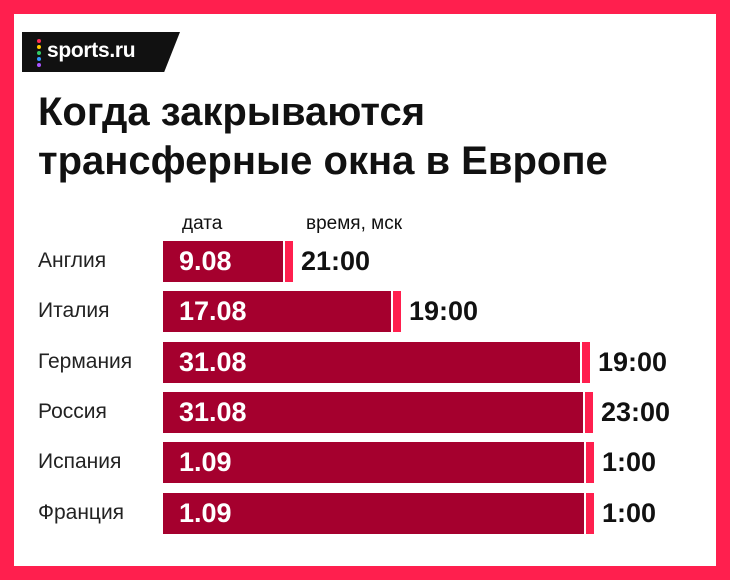  I want to click on title-line-1: Когда закрываются, so click(232, 112).